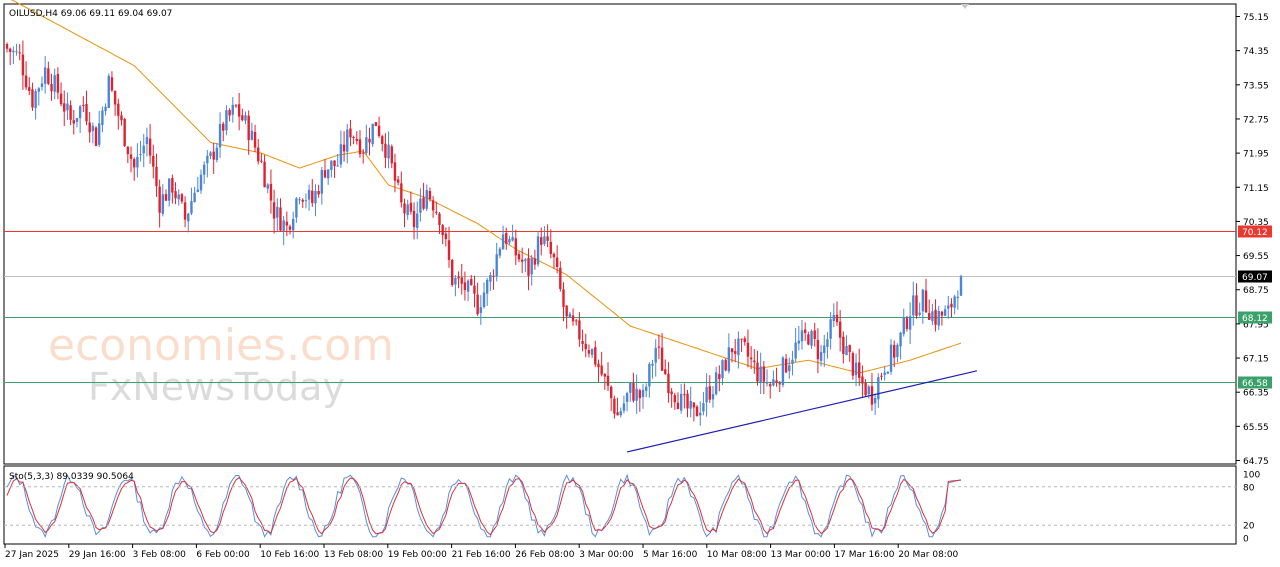  I want to click on time-tick-label: 10 Mar 08:00, so click(737, 555).